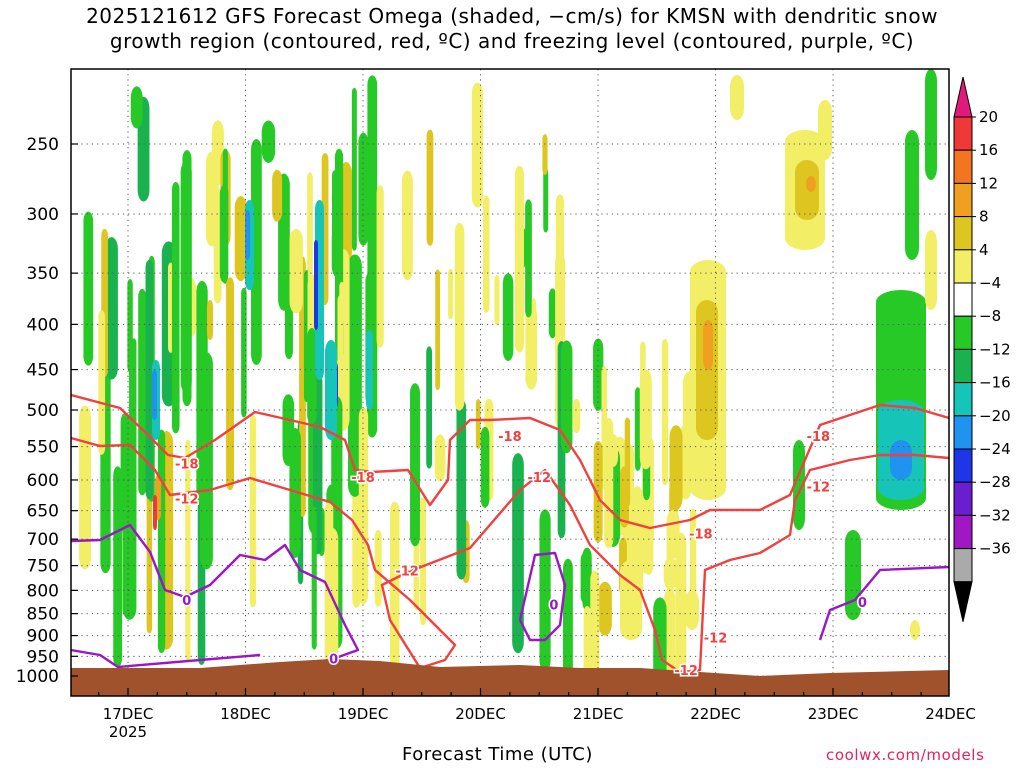 This screenshot has width=1024, height=768. I want to click on credit-link: coolwx.com/models, so click(905, 755).